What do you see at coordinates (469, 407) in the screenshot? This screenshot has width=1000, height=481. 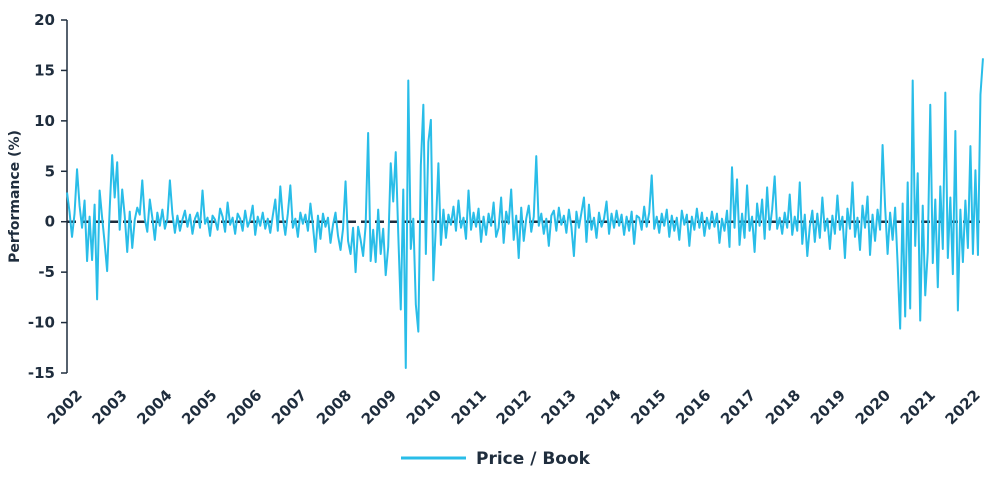 I see `x-tick-label: 2011` at bounding box center [469, 407].